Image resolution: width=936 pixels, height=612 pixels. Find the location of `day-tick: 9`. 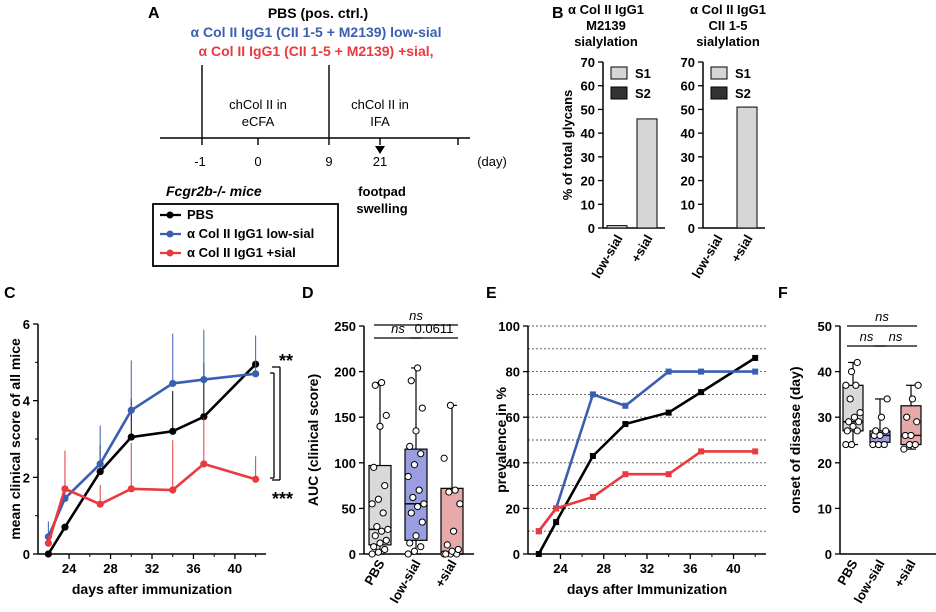

day-tick: 9 is located at coordinates (328, 161).